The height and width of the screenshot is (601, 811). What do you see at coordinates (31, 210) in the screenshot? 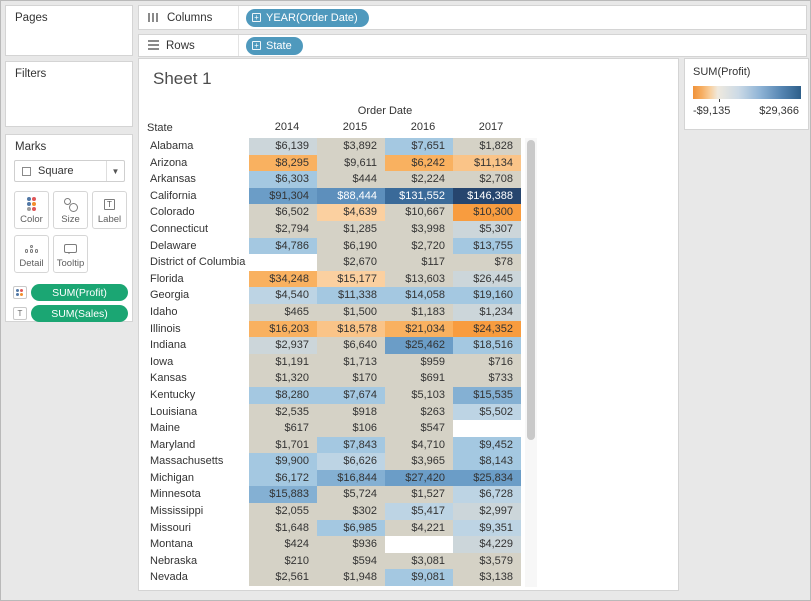
I see `color-button: Color` at bounding box center [31, 210].